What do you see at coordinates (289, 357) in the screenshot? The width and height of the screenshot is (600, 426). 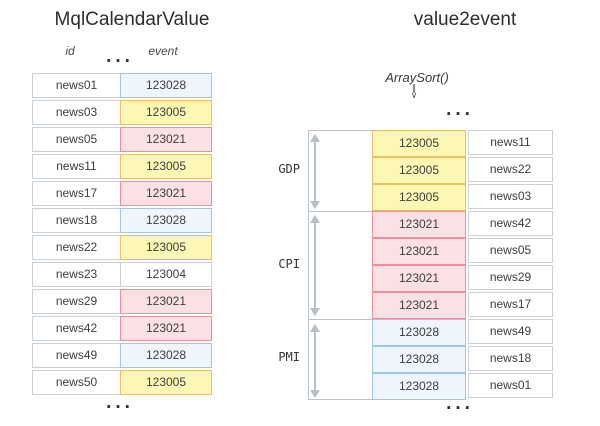 I see `group-label-pmi: PMI` at bounding box center [289, 357].